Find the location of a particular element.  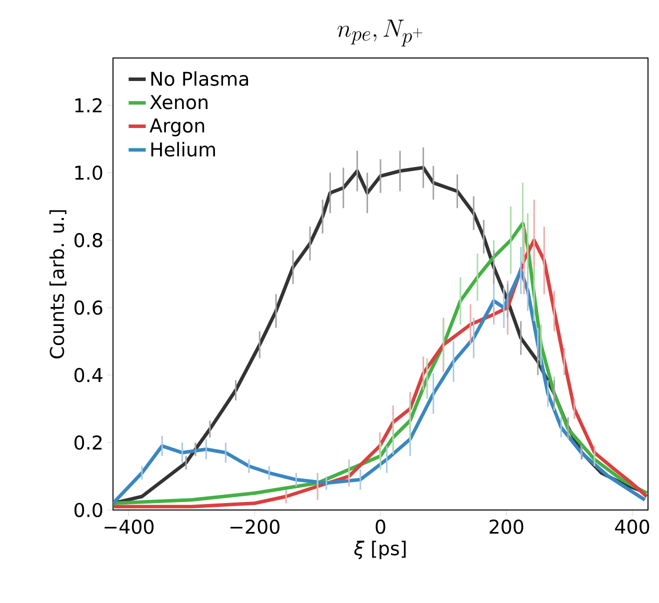

x-tick-label: −200 is located at coordinates (255, 527).